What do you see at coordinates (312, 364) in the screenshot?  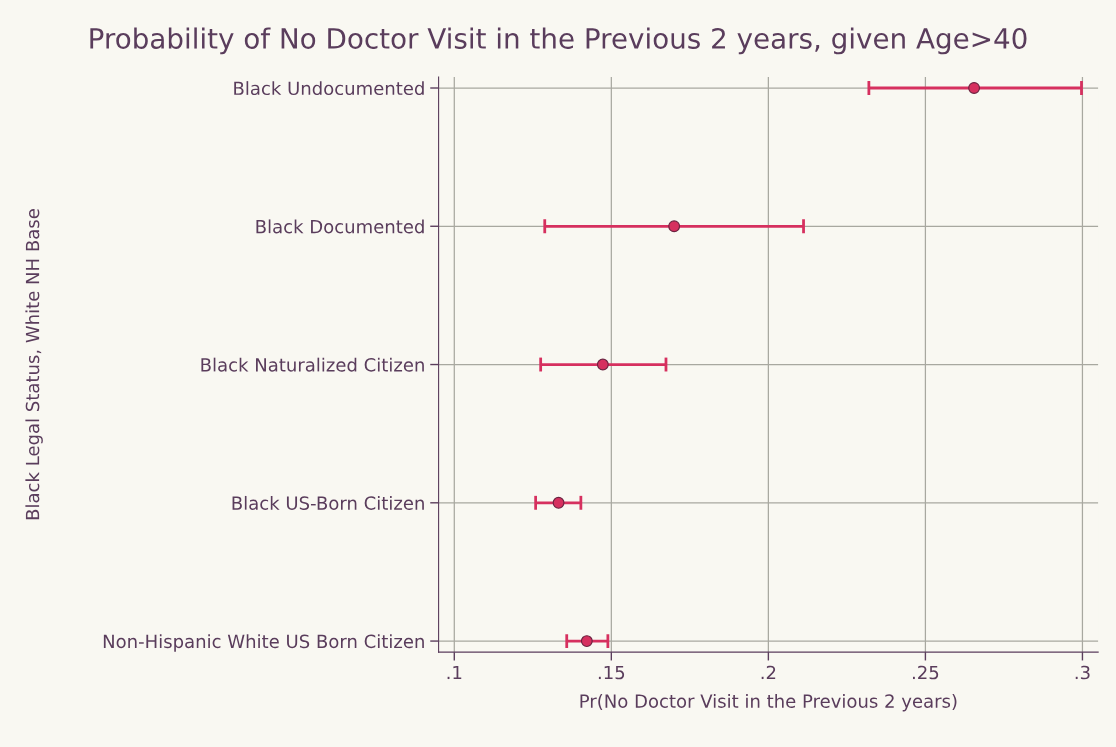 I see `y-tick-label: Black Naturalized Citizen` at bounding box center [312, 364].